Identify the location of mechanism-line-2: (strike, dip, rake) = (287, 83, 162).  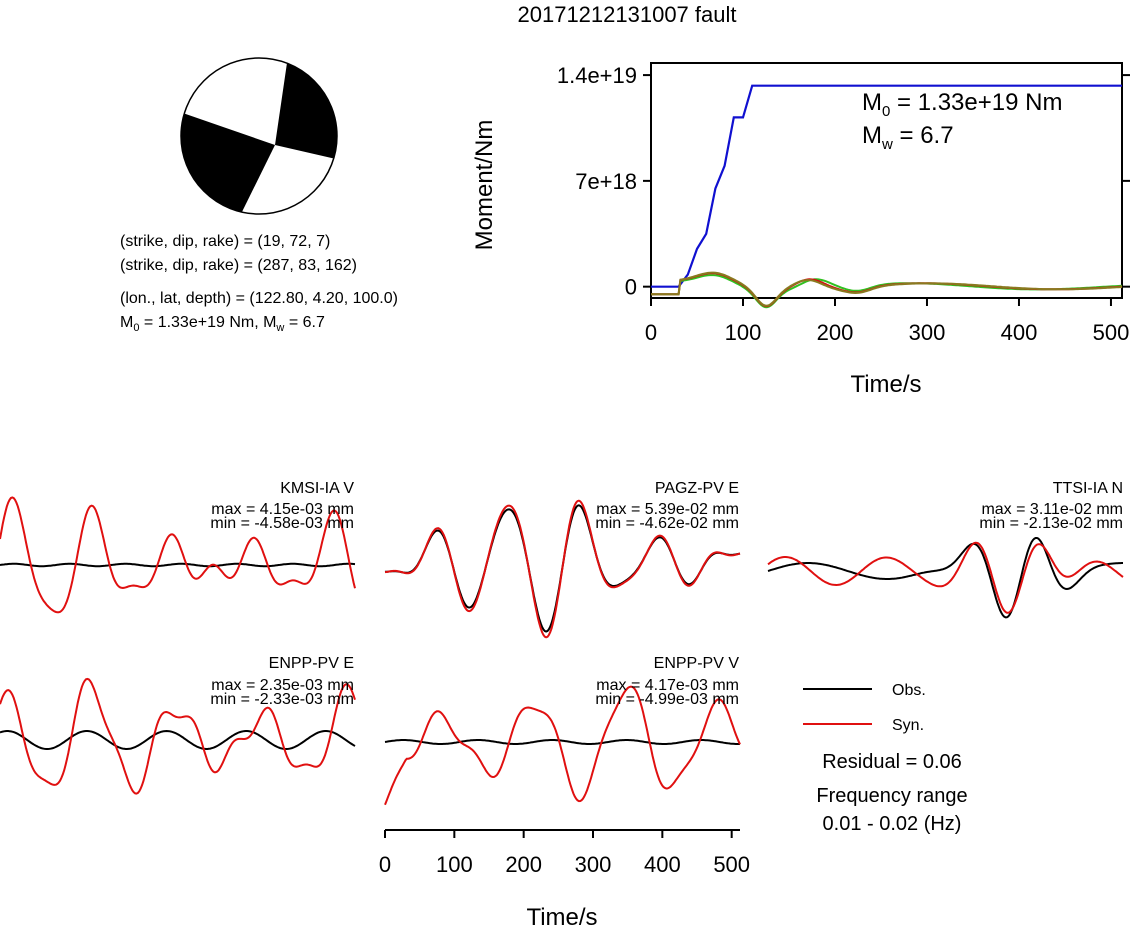
(238, 265).